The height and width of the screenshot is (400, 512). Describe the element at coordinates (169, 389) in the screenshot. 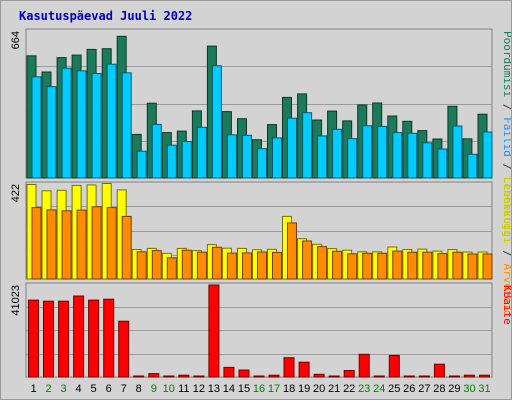

I see `x-tick-label: 10` at that location.